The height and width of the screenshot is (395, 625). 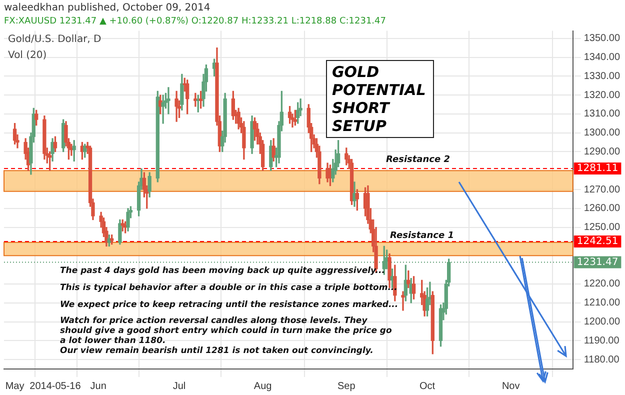 What do you see at coordinates (602, 57) in the screenshot?
I see `y-tick-label: 1340.00` at bounding box center [602, 57].